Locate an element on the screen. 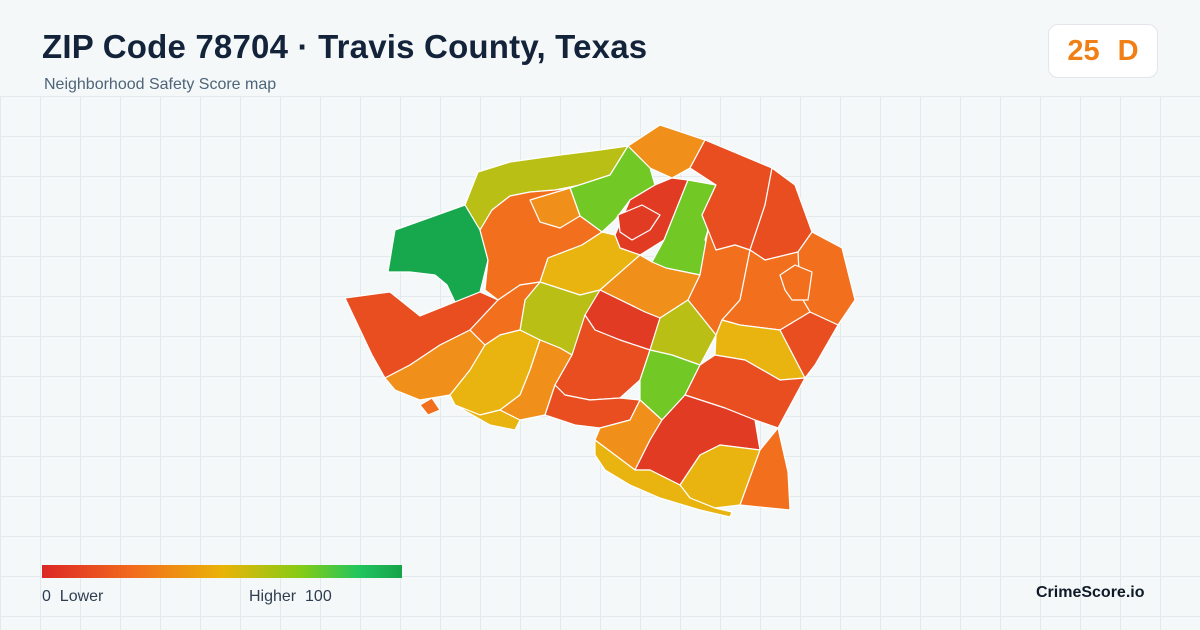 The width and height of the screenshot is (1200, 630). district-br-orange is located at coordinates (765, 469).